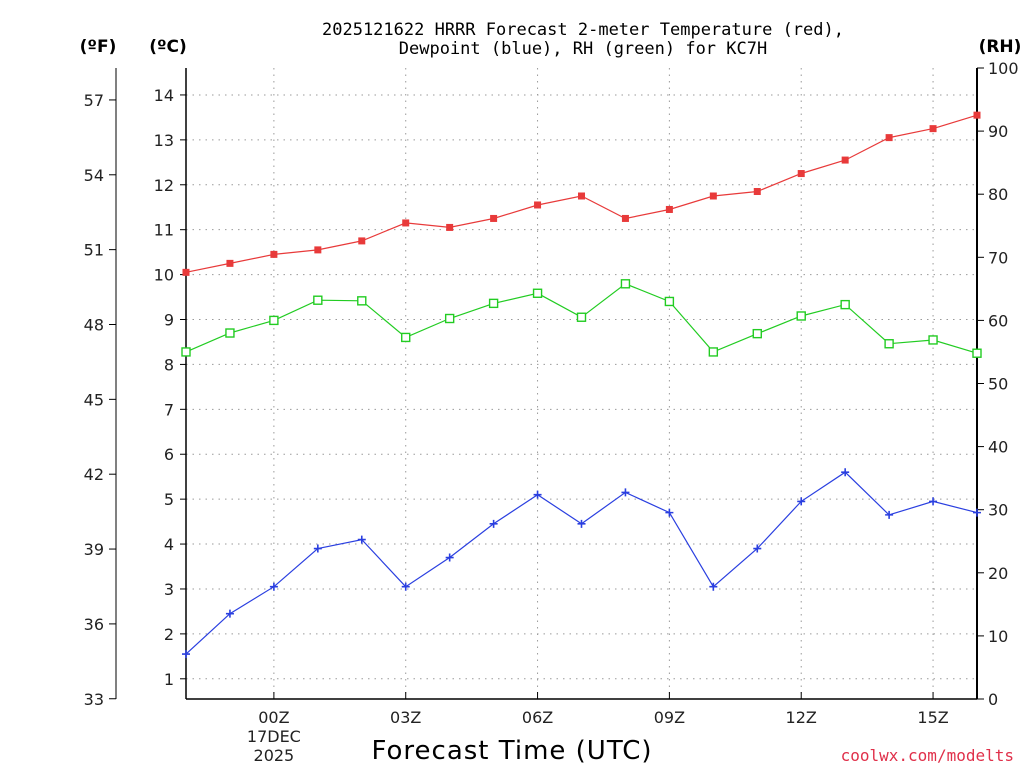  I want to click on celsius-tick-label: 3, so click(169, 589).